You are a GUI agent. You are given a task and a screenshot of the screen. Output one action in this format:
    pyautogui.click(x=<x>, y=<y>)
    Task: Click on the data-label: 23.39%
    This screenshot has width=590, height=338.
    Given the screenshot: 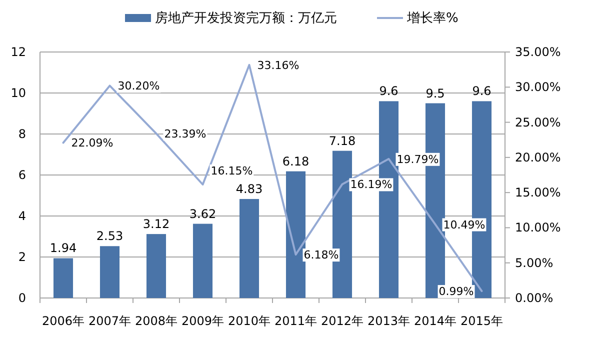 What is the action you would take?
    pyautogui.click(x=185, y=134)
    